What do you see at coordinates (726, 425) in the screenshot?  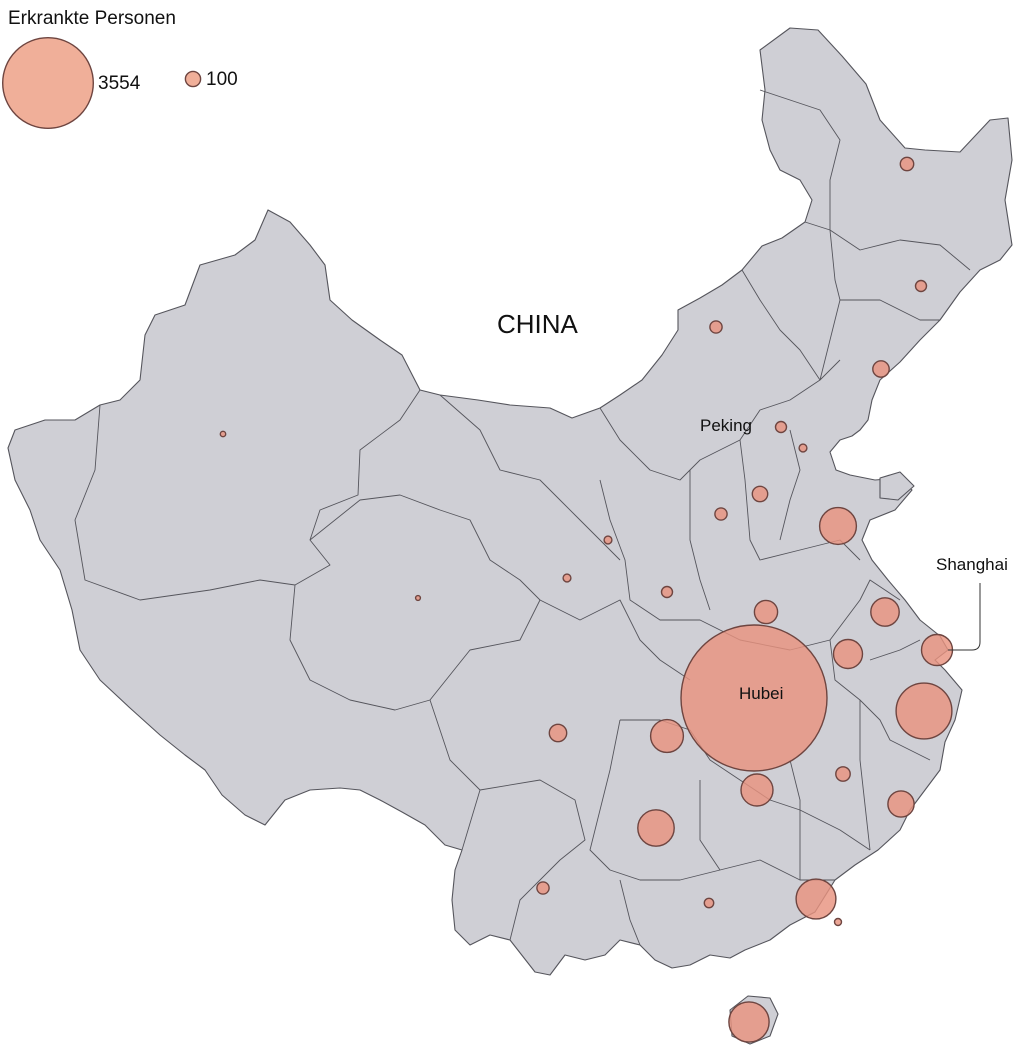 I see `capital-label: Peking` at bounding box center [726, 425].